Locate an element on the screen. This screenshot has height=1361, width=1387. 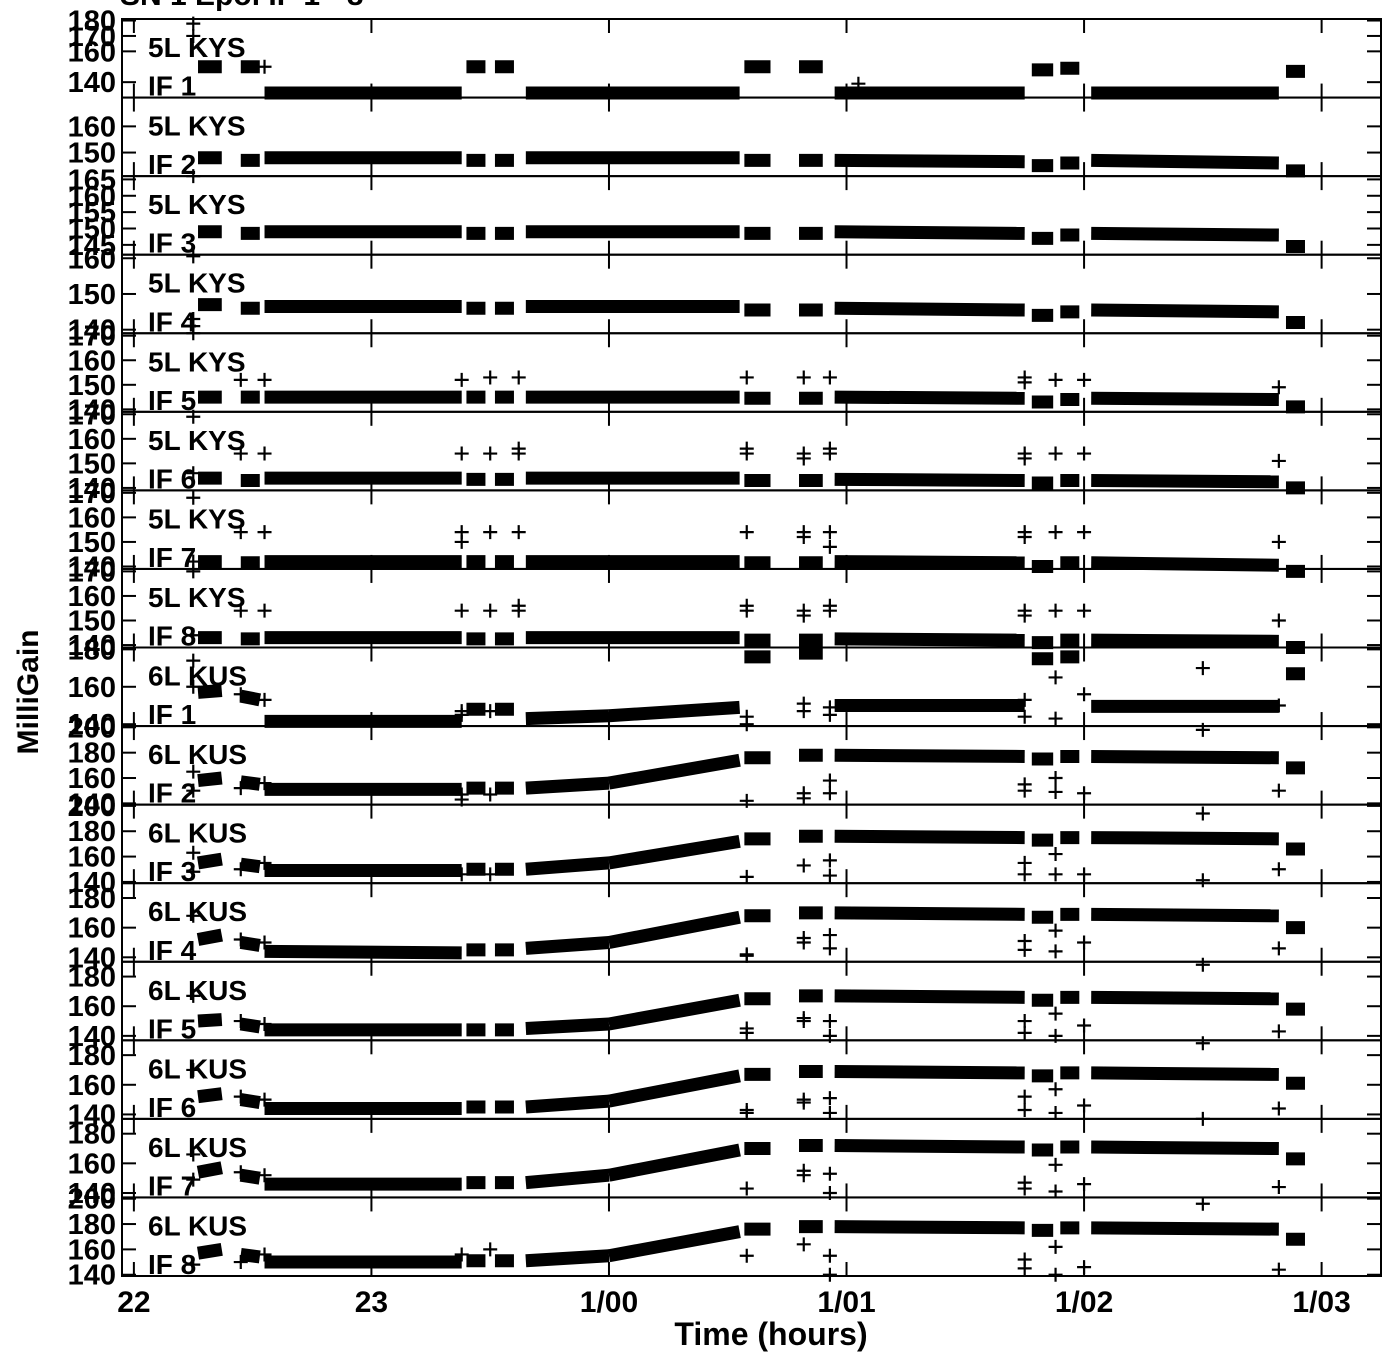
y-tick-label: 155 is located at coordinates (92, 213).